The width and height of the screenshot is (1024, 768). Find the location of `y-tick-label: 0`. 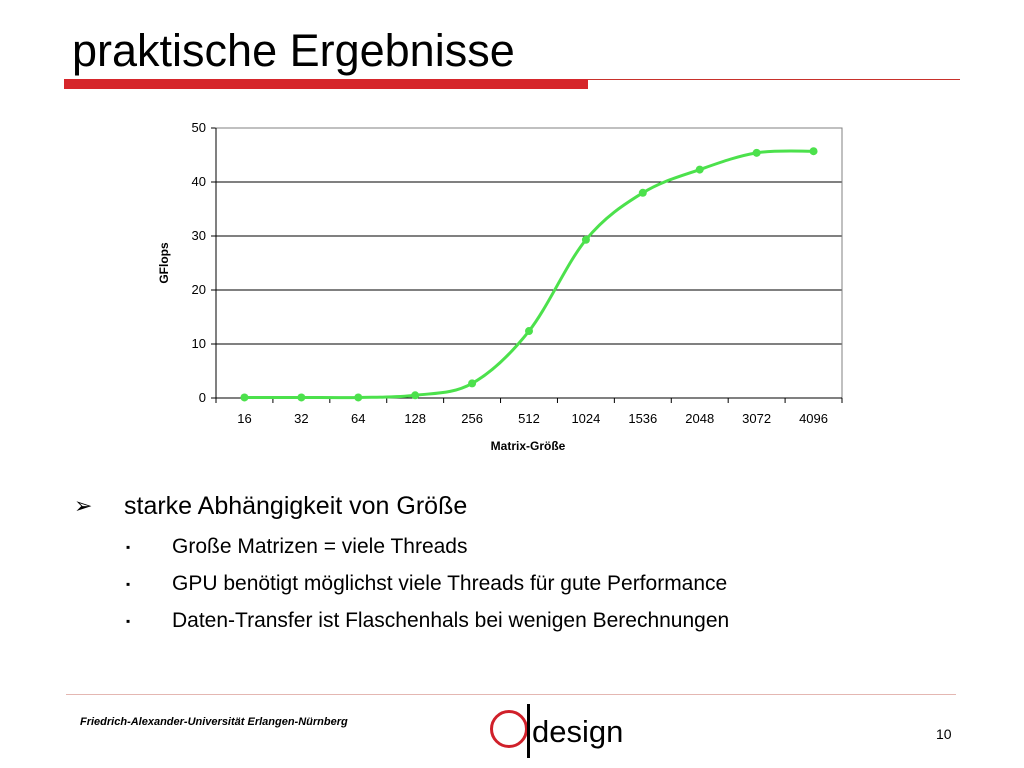

y-tick-label: 0 is located at coordinates (202, 397).